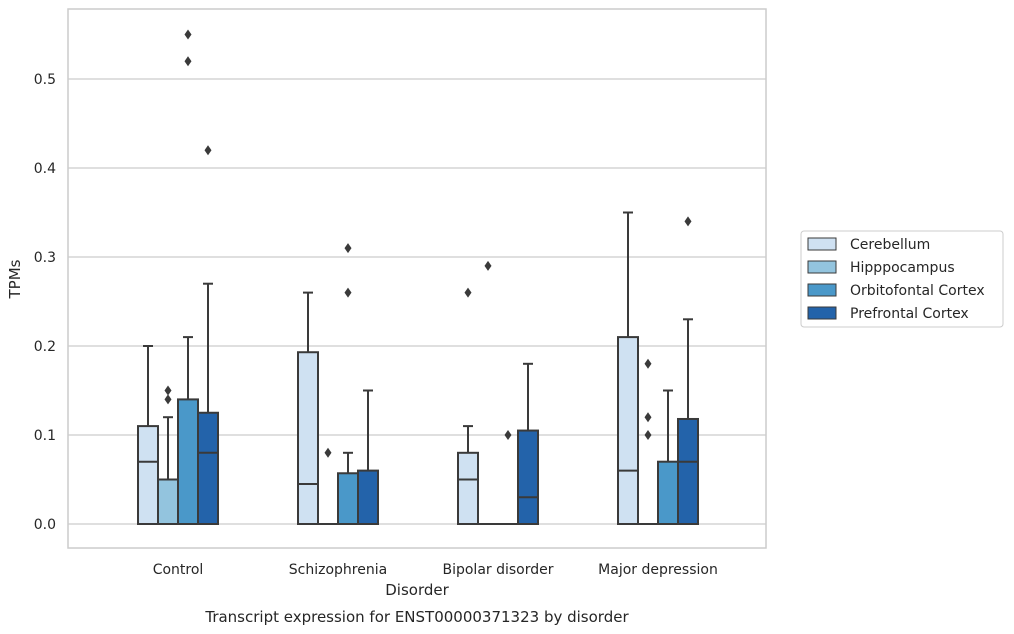 Image resolution: width=1014 pixels, height=634 pixels. Describe the element at coordinates (890, 245) in the screenshot. I see `legend-label: Cerebellum` at that location.